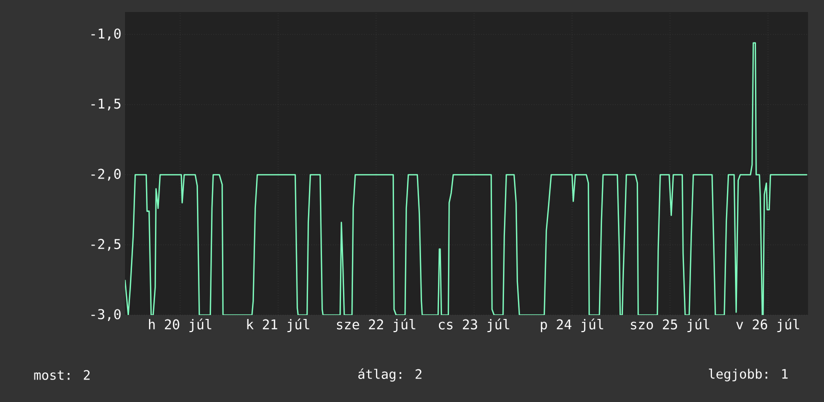 The height and width of the screenshot is (402, 824). I want to click on x-tick-label: sze 22 júl, so click(376, 325).